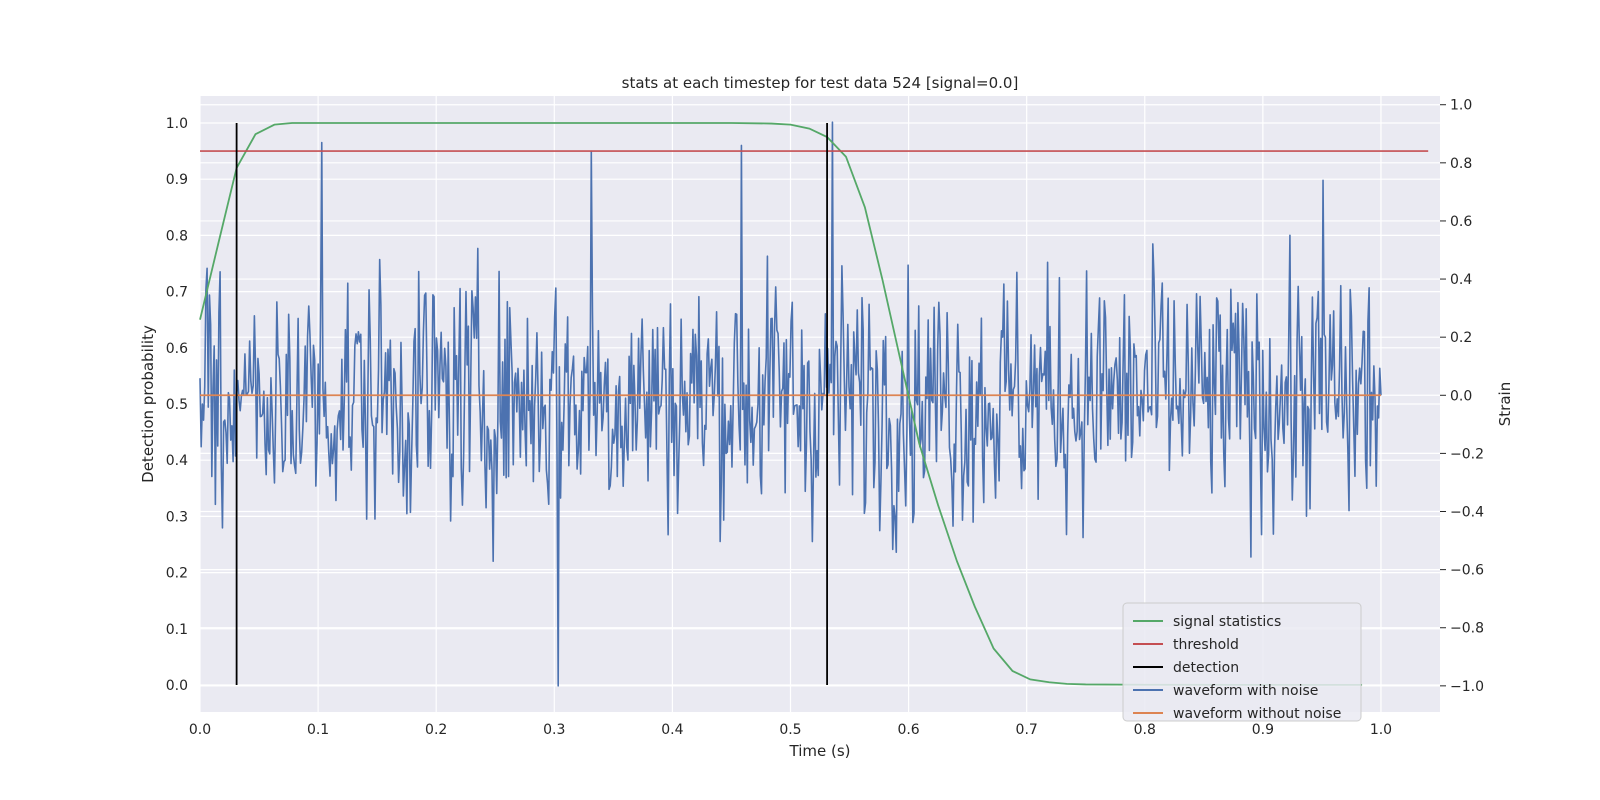 The width and height of the screenshot is (1600, 800). I want to click on x-tick-label: 0.2, so click(436, 730).